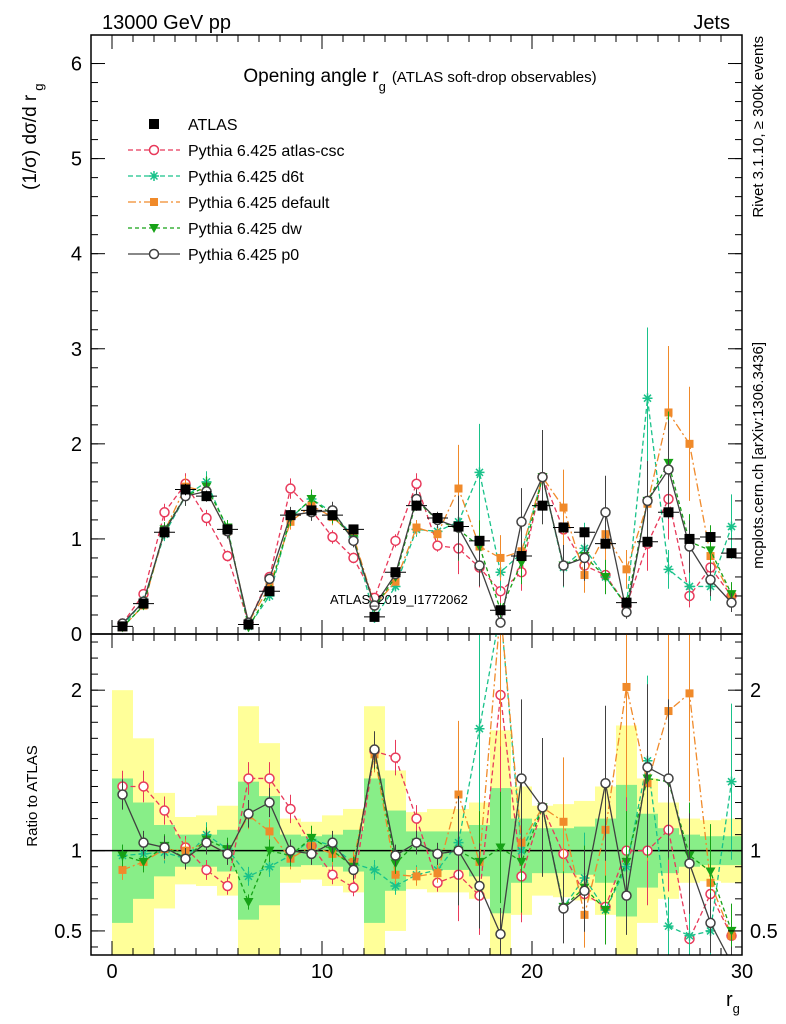  Describe the element at coordinates (266, 151) in the screenshot. I see `legend-label: Pythia 6.425 atlas-csc` at that location.